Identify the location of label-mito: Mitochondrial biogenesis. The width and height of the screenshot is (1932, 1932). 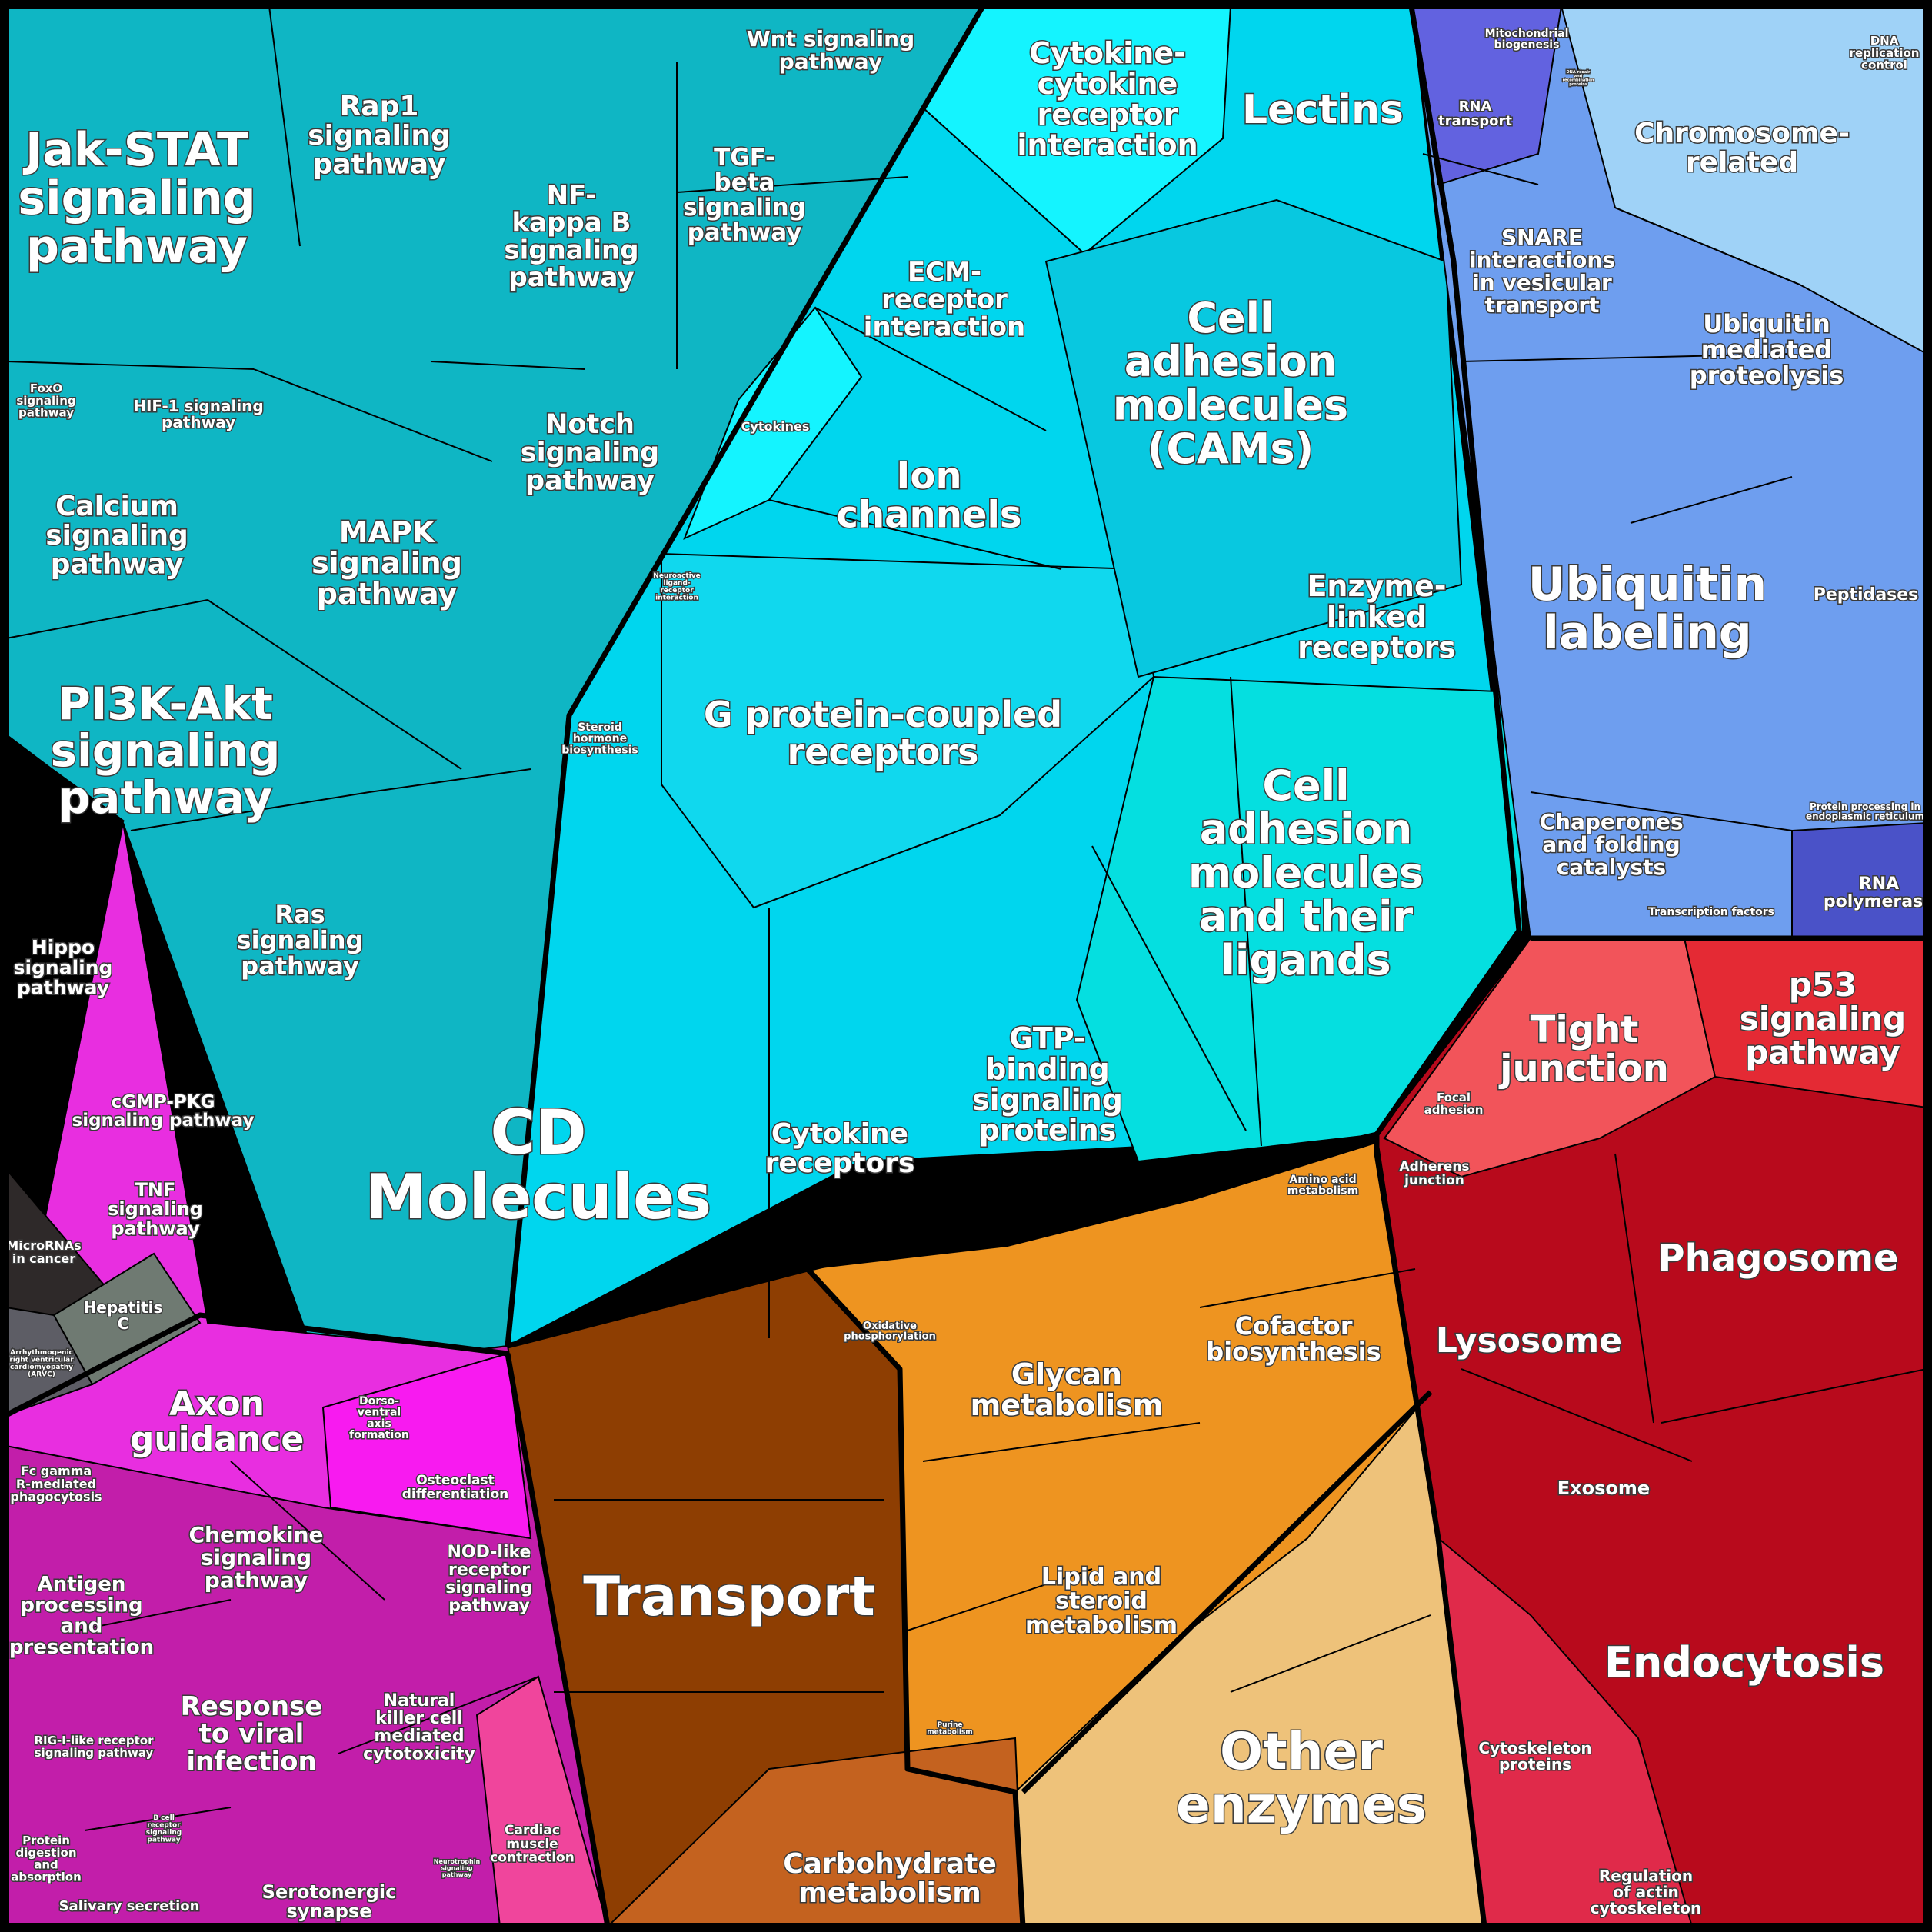
(1527, 40).